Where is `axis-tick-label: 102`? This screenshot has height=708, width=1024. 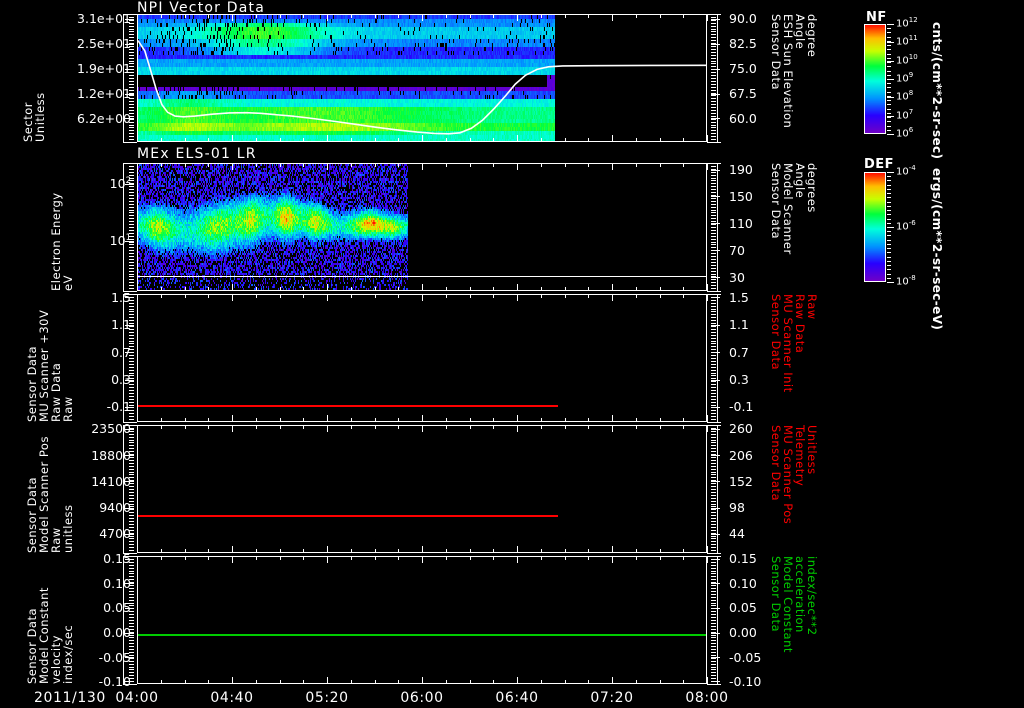
axis-tick-label: 102 is located at coordinates (120, 184).